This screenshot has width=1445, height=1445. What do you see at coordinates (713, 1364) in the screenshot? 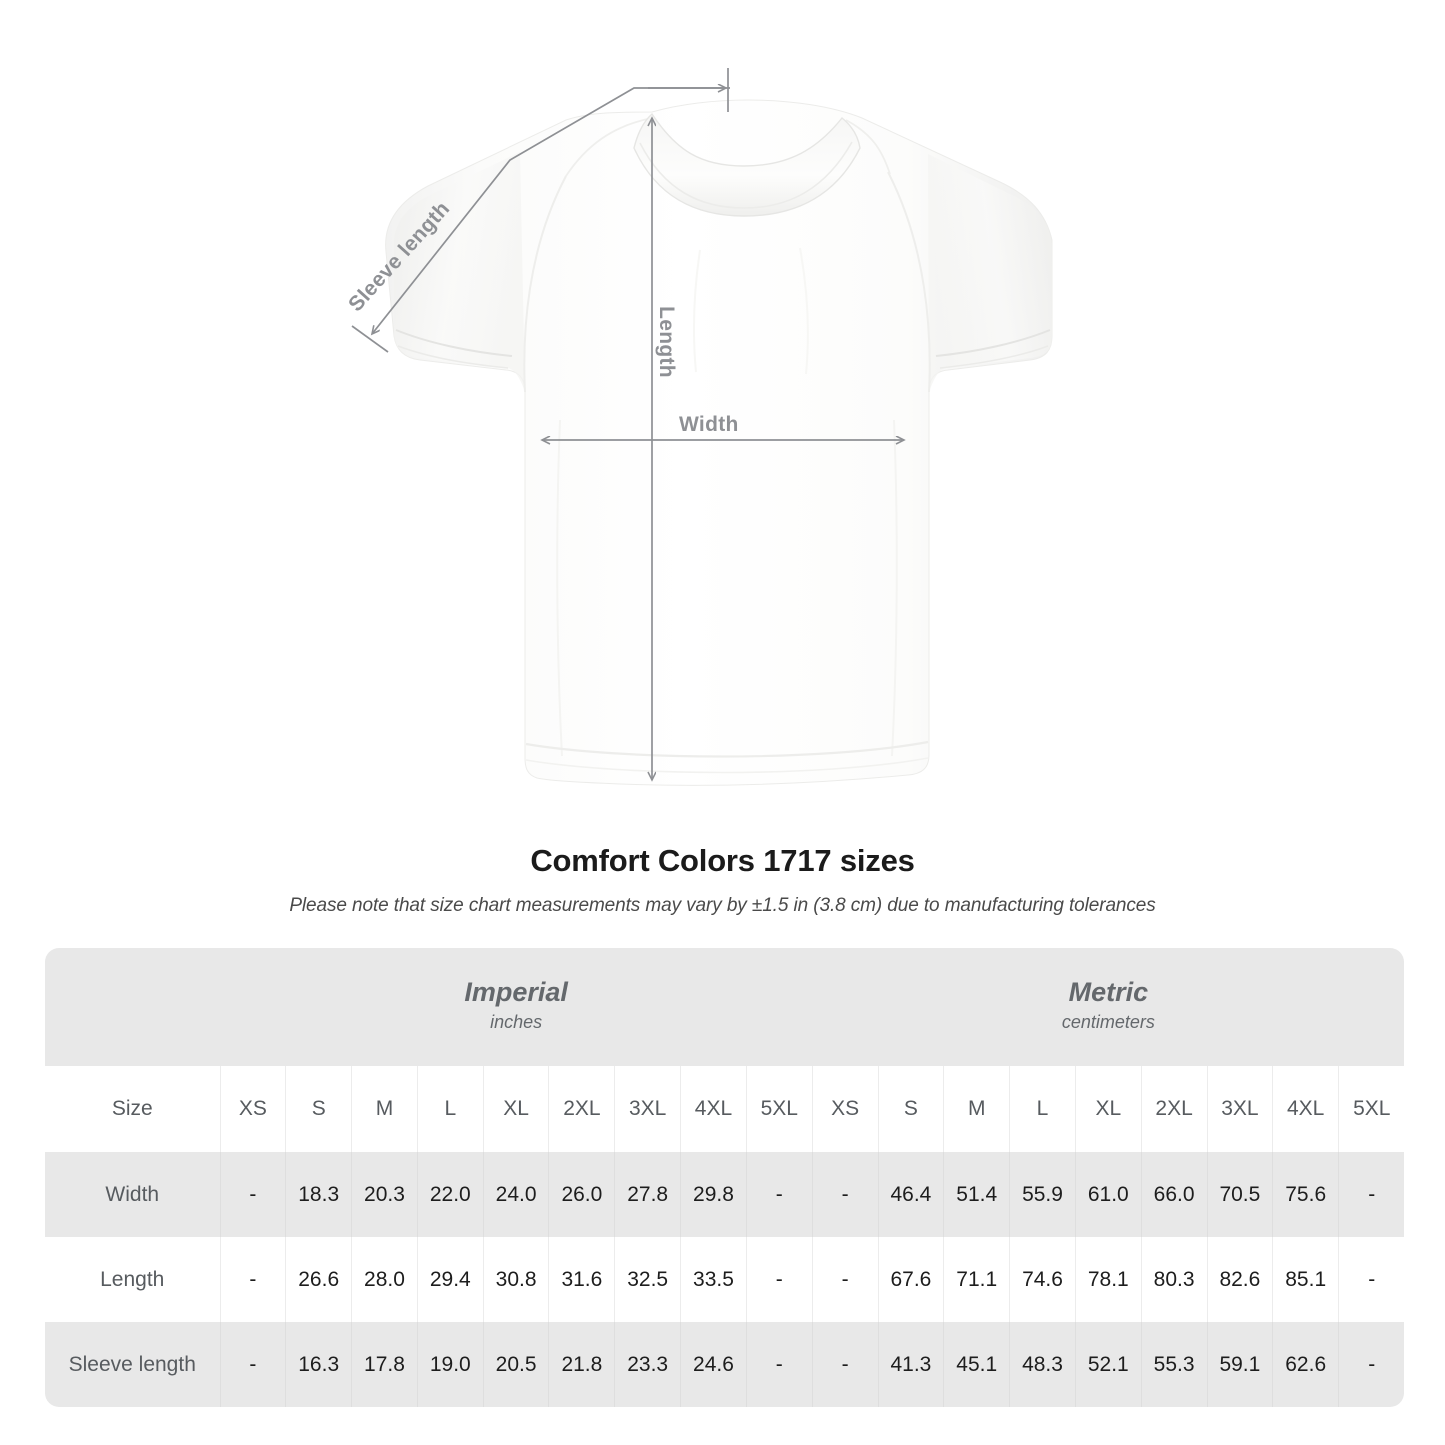
I see `cell-sleeve-length-imperial-4xl: 24.6` at bounding box center [713, 1364].